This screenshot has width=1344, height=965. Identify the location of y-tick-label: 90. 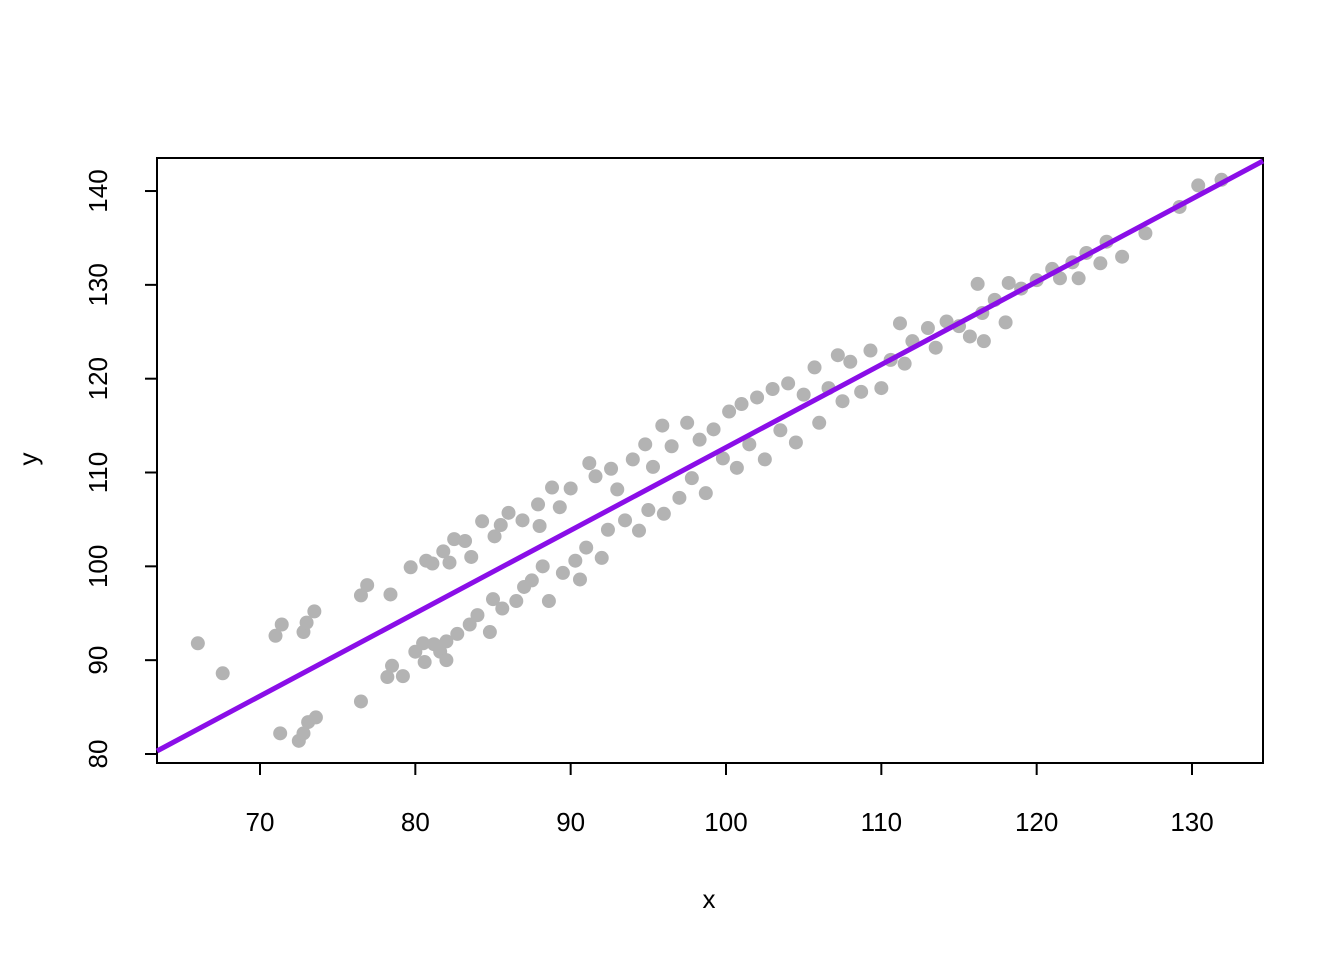
(98, 660).